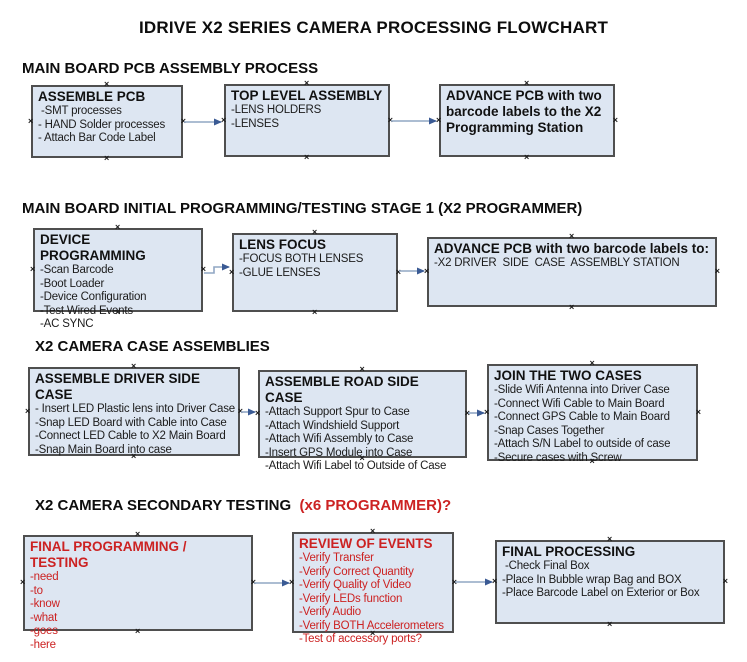 The height and width of the screenshot is (662, 747). I want to click on box-item: -Boot Loader, so click(72, 283).